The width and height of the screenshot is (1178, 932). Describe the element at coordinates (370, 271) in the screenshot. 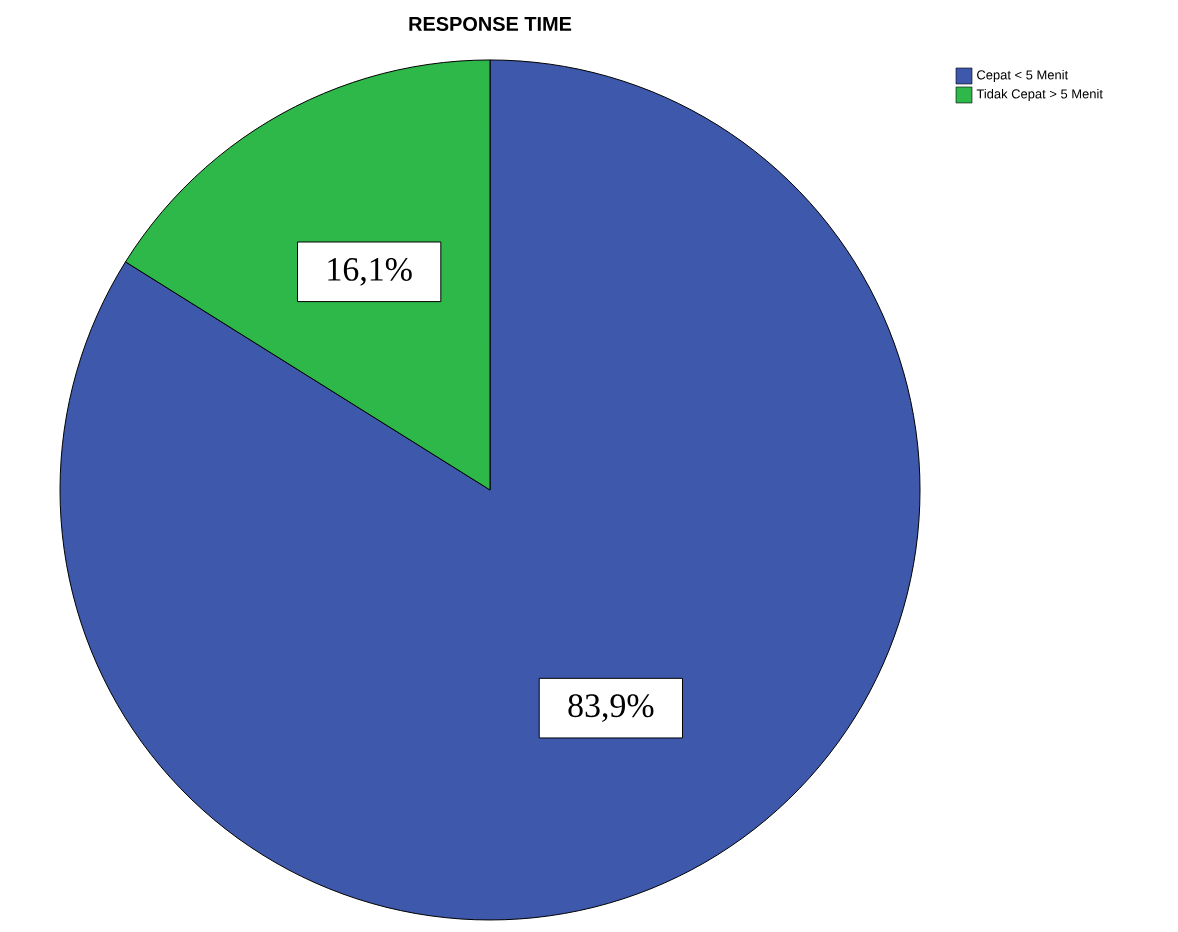

I see `data-label: 16,1%` at that location.